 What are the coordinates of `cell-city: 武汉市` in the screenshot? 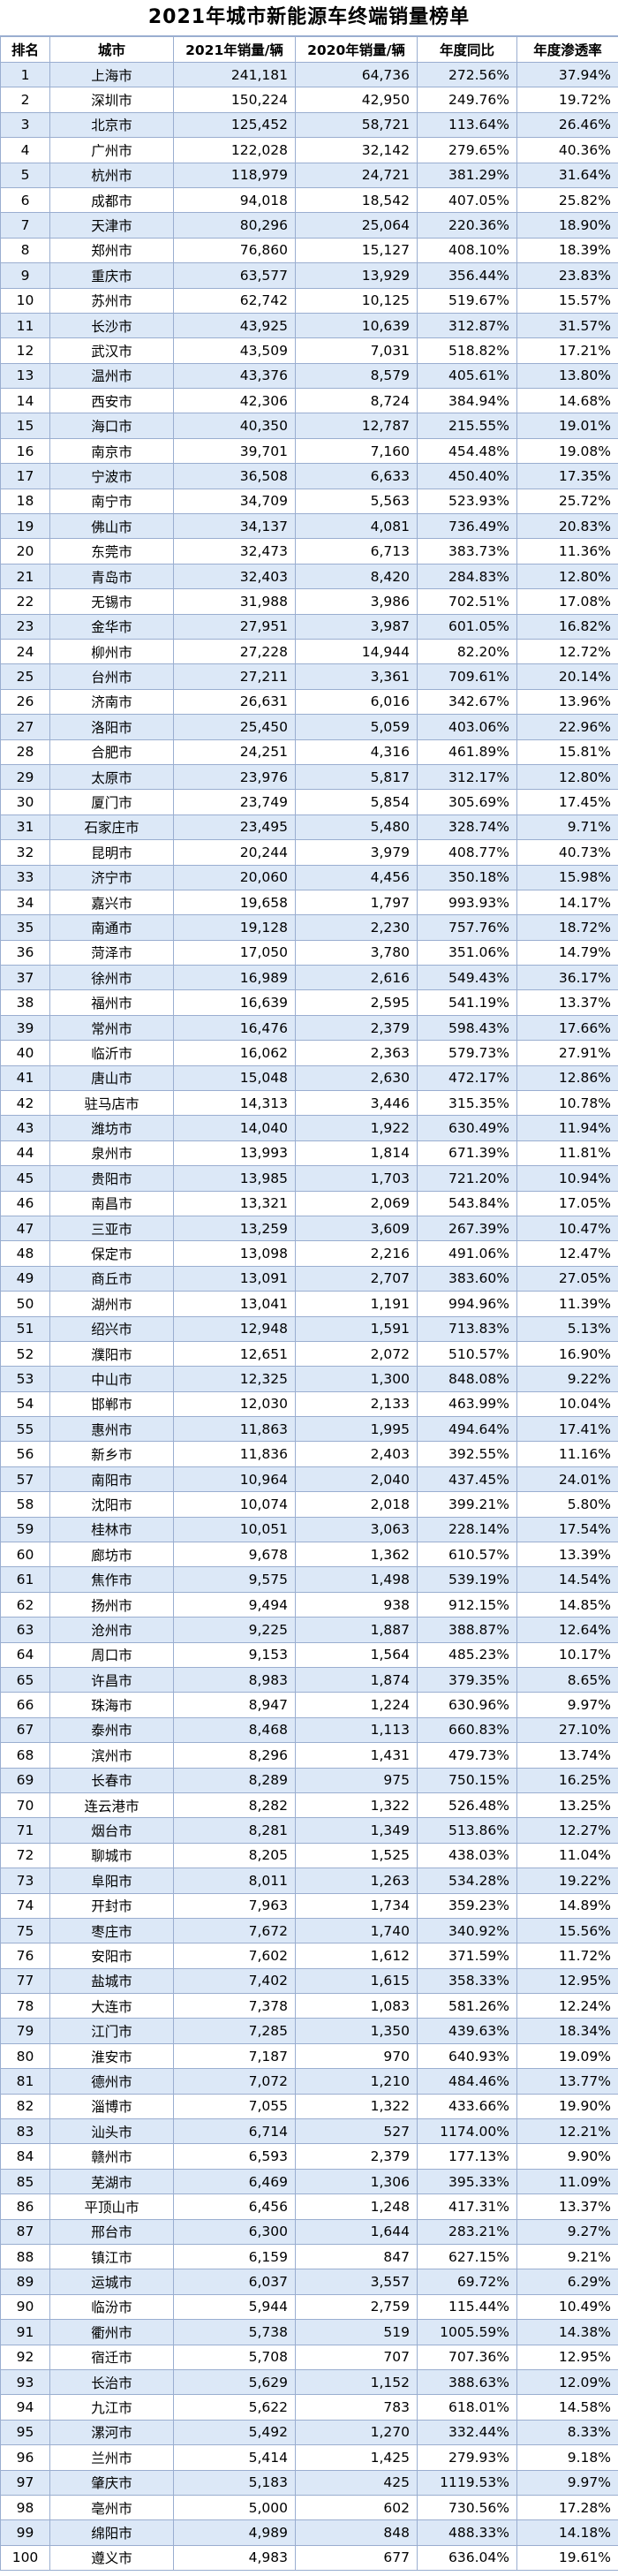 It's located at (112, 351).